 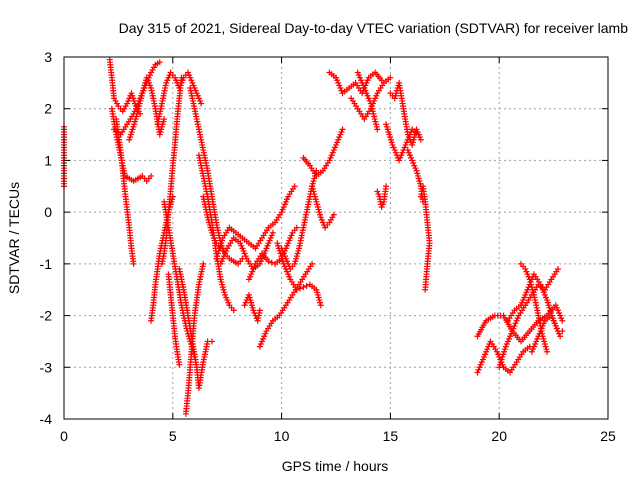 I want to click on y-tick-label: 3, so click(x=48, y=57).